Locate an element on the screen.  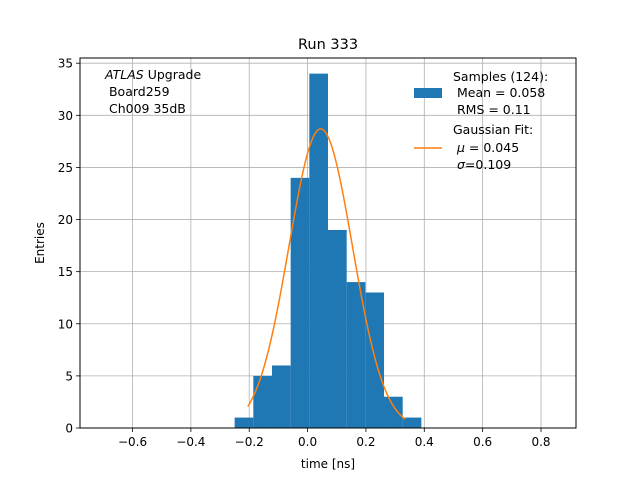
annotation-line-2: Board259 is located at coordinates (137, 91).